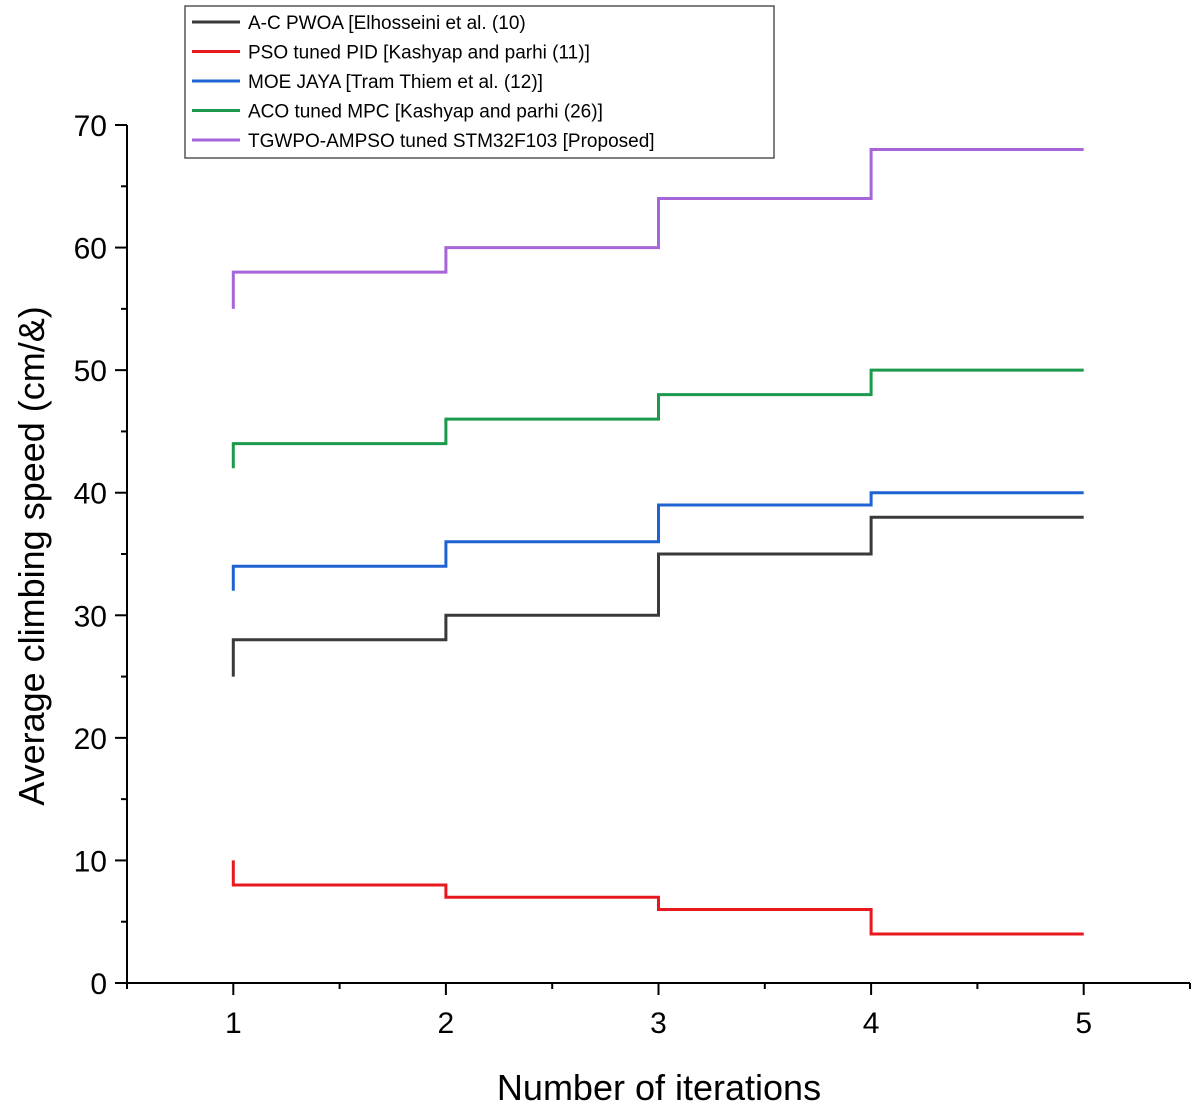 This screenshot has height=1115, width=1200. Describe the element at coordinates (387, 23) in the screenshot. I see `legend-label-1: A-C PWOA [Elhosseini et al. (10)` at that location.